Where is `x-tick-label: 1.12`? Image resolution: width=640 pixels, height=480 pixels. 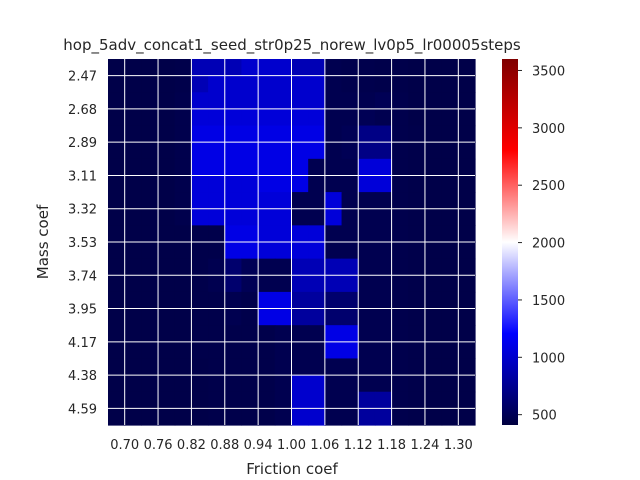 x-tick-label: 1.12 is located at coordinates (358, 445).